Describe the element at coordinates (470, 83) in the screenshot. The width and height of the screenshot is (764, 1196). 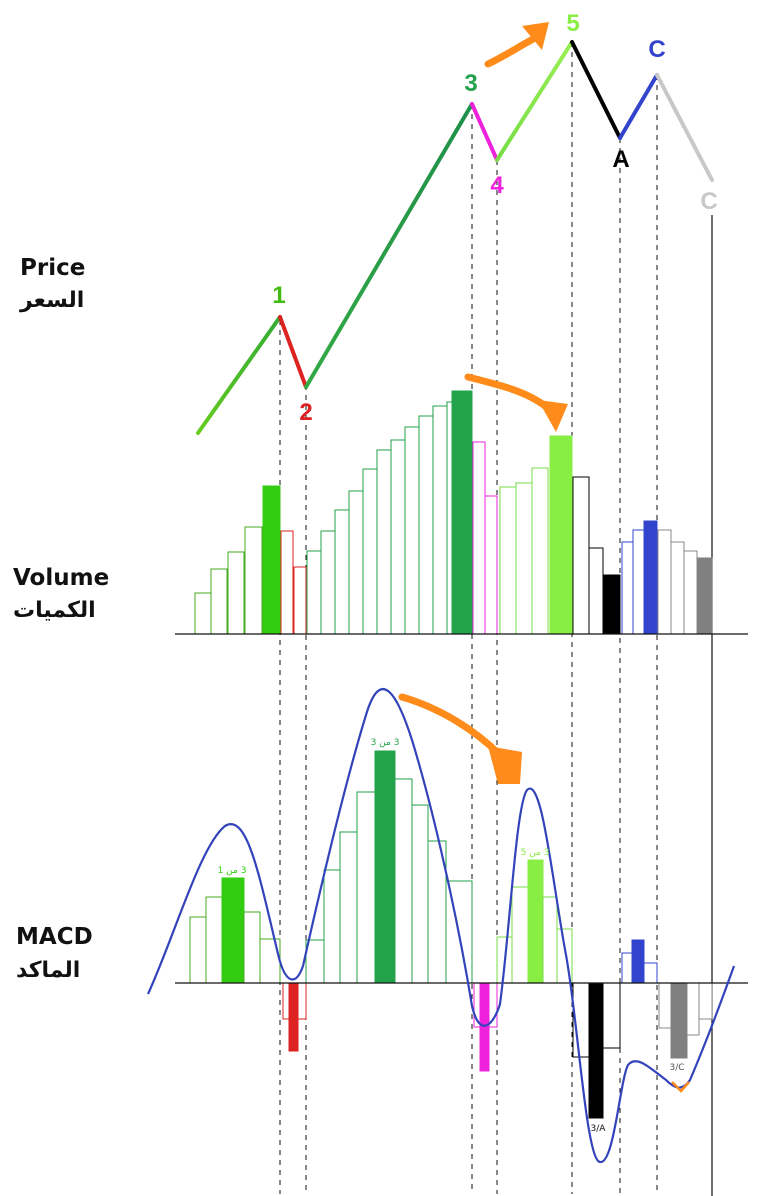
I see `wave-label-3: 3` at that location.